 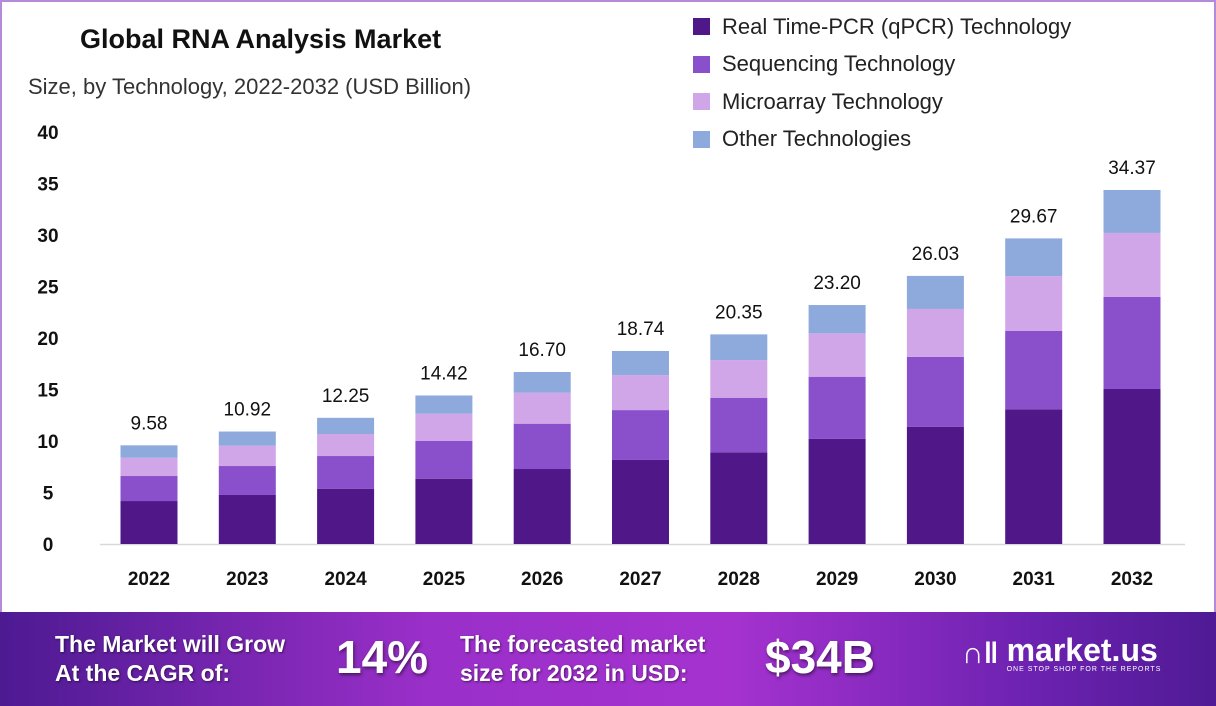 What do you see at coordinates (248, 410) in the screenshot?
I see `data-label-total: 10.92` at bounding box center [248, 410].